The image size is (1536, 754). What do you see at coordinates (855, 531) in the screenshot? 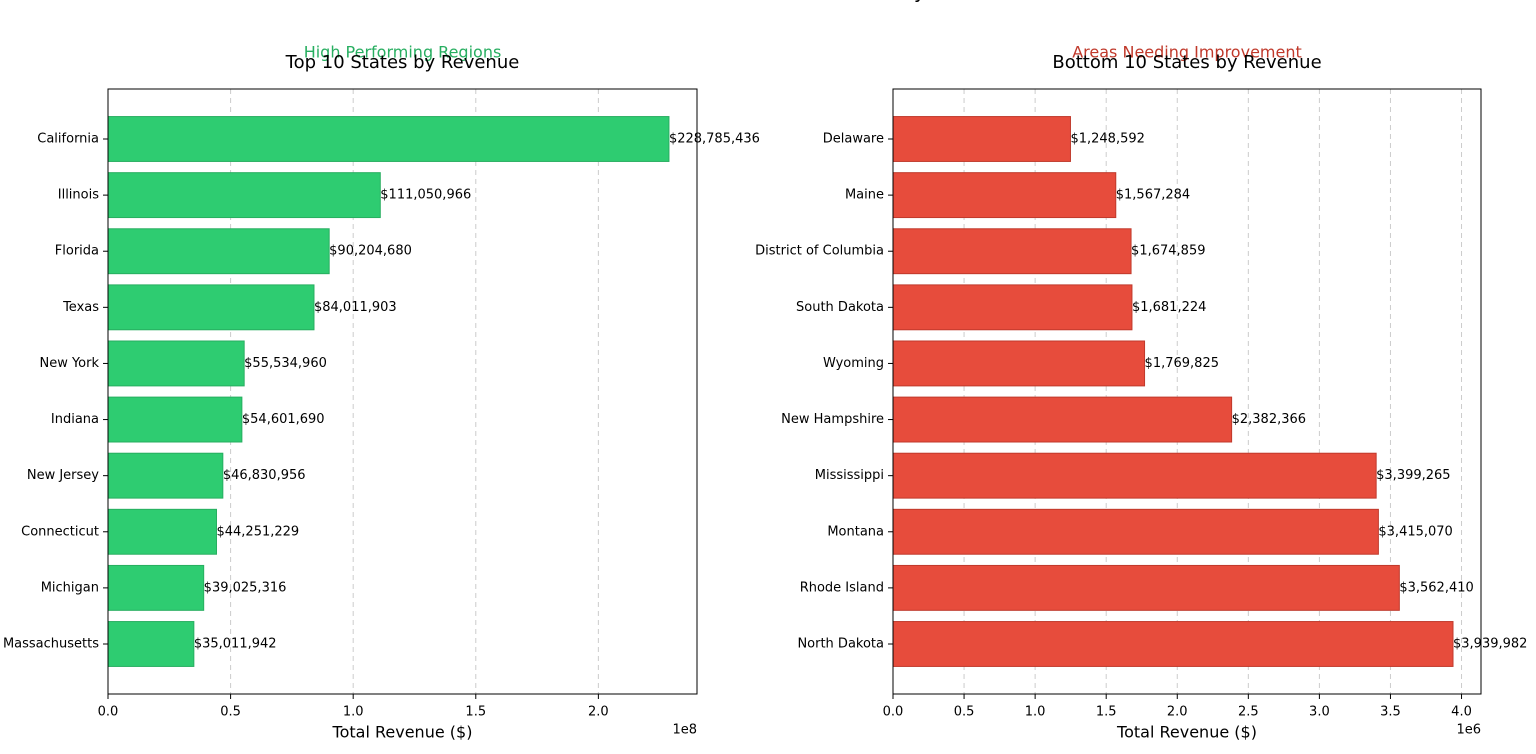
I see `y-tick-label: Montana` at bounding box center [855, 531].